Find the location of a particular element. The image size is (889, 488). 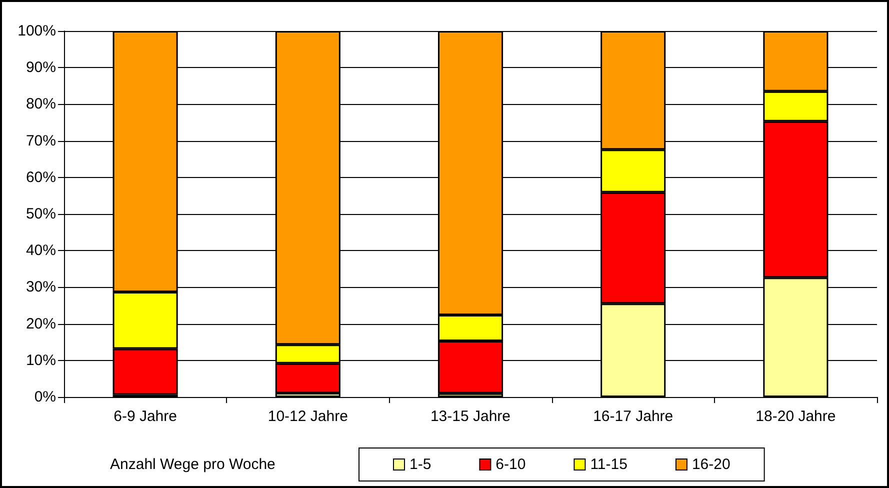

y-tick-label: 90% is located at coordinates (41, 67).